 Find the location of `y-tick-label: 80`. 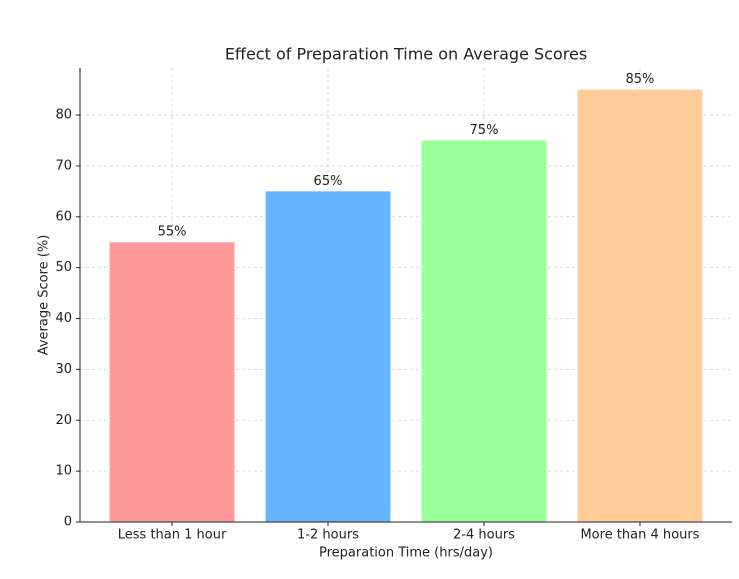

y-tick-label: 80 is located at coordinates (63, 115).